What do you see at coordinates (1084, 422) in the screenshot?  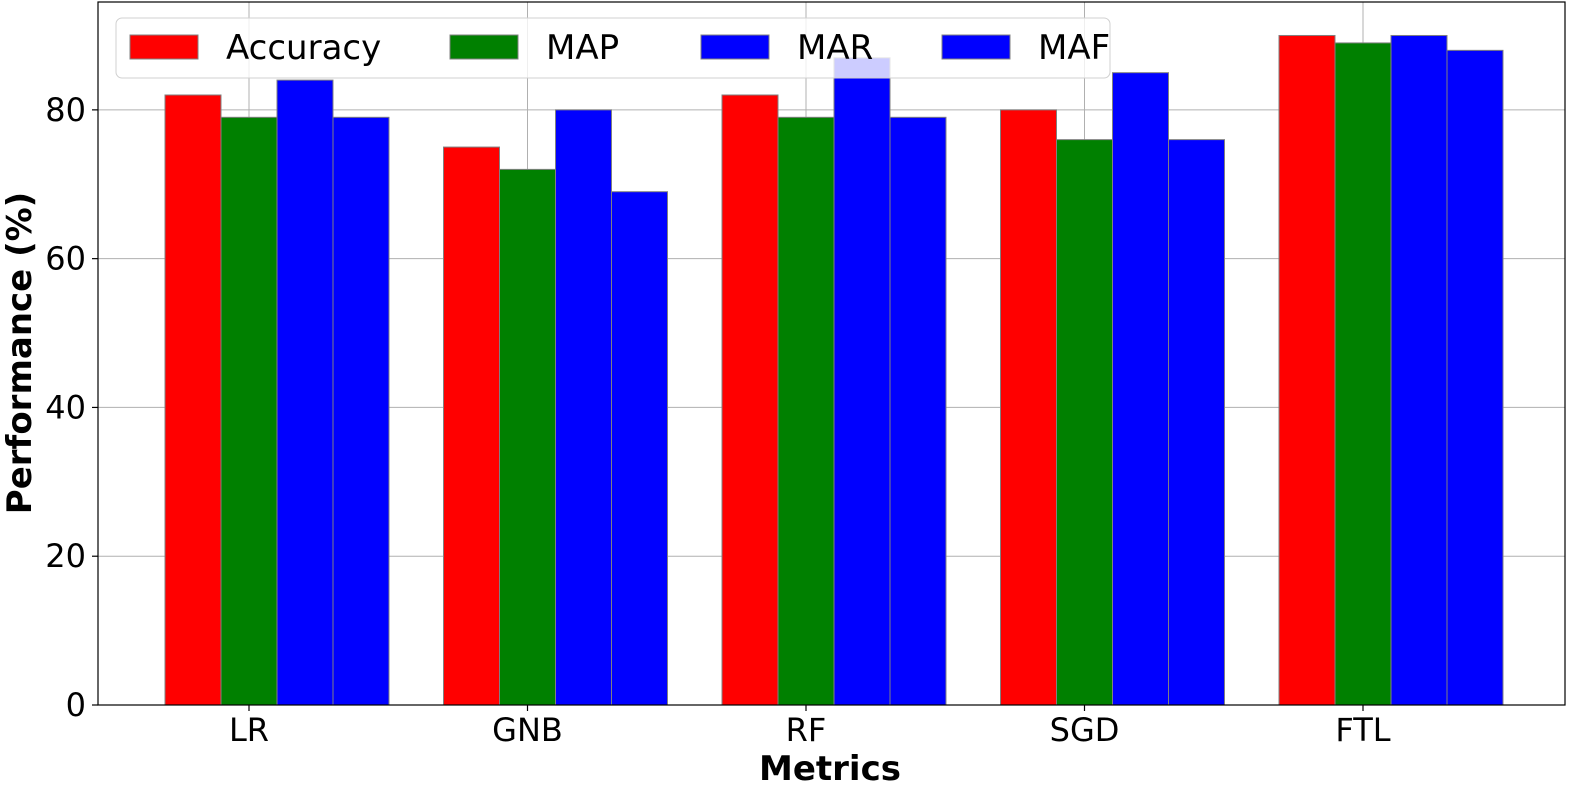 I see `bar-map-sgd` at bounding box center [1084, 422].